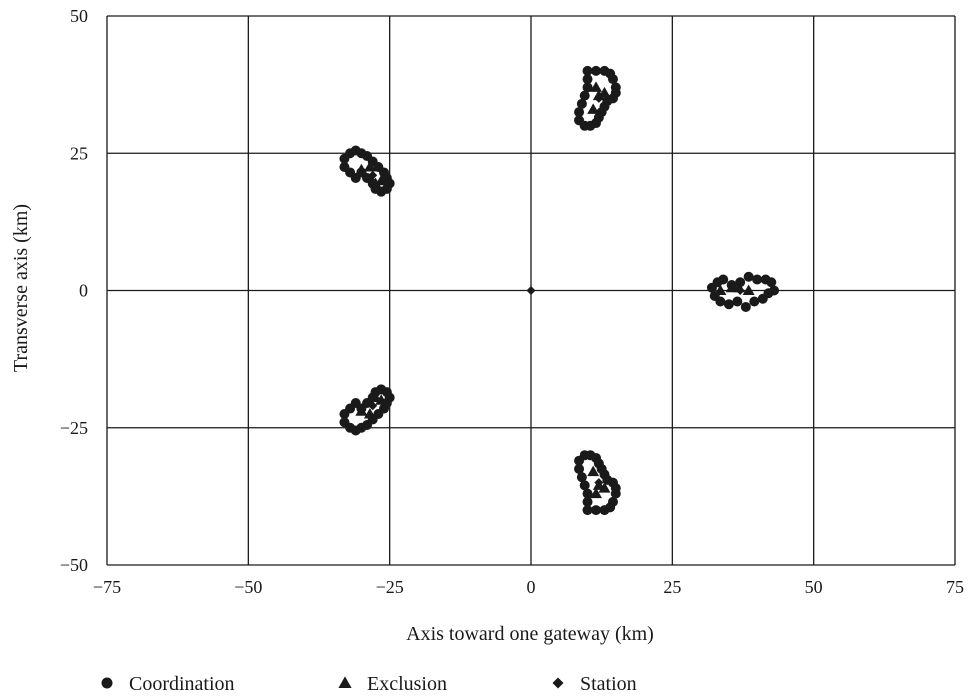 This screenshot has height=697, width=968. I want to click on x-tick-label: 50, so click(814, 587).